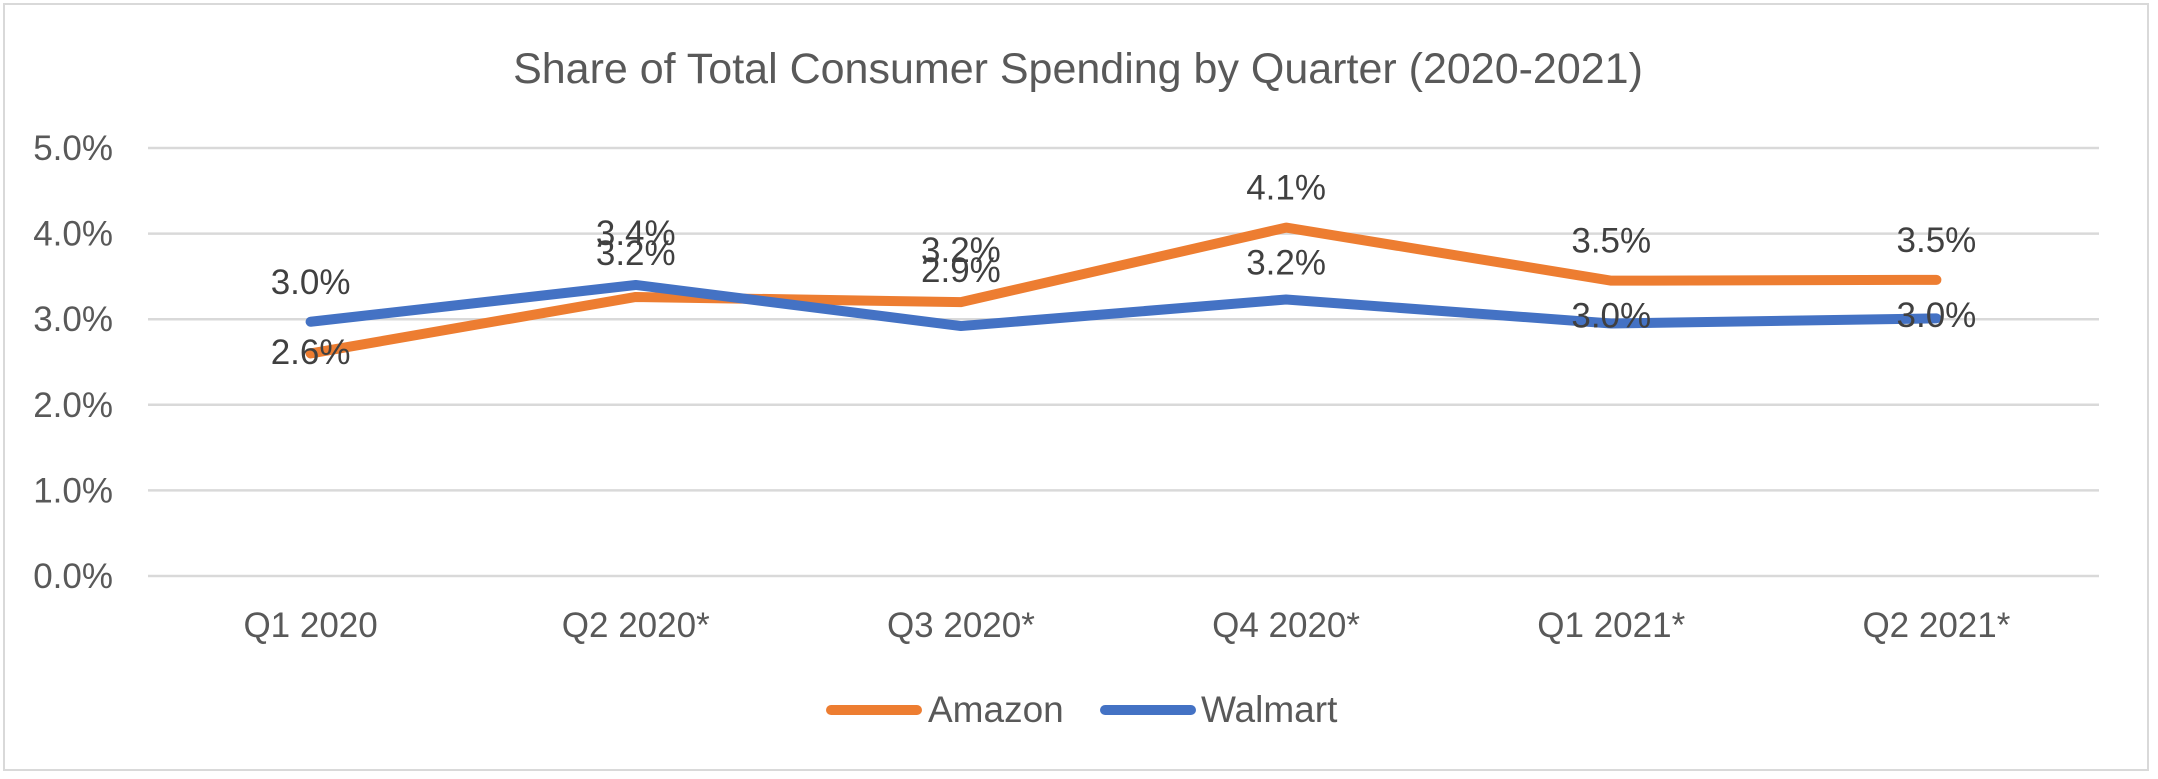 Image resolution: width=2158 pixels, height=779 pixels. Describe the element at coordinates (1082, 709) in the screenshot. I see `legend: Amazon Walmart` at that location.